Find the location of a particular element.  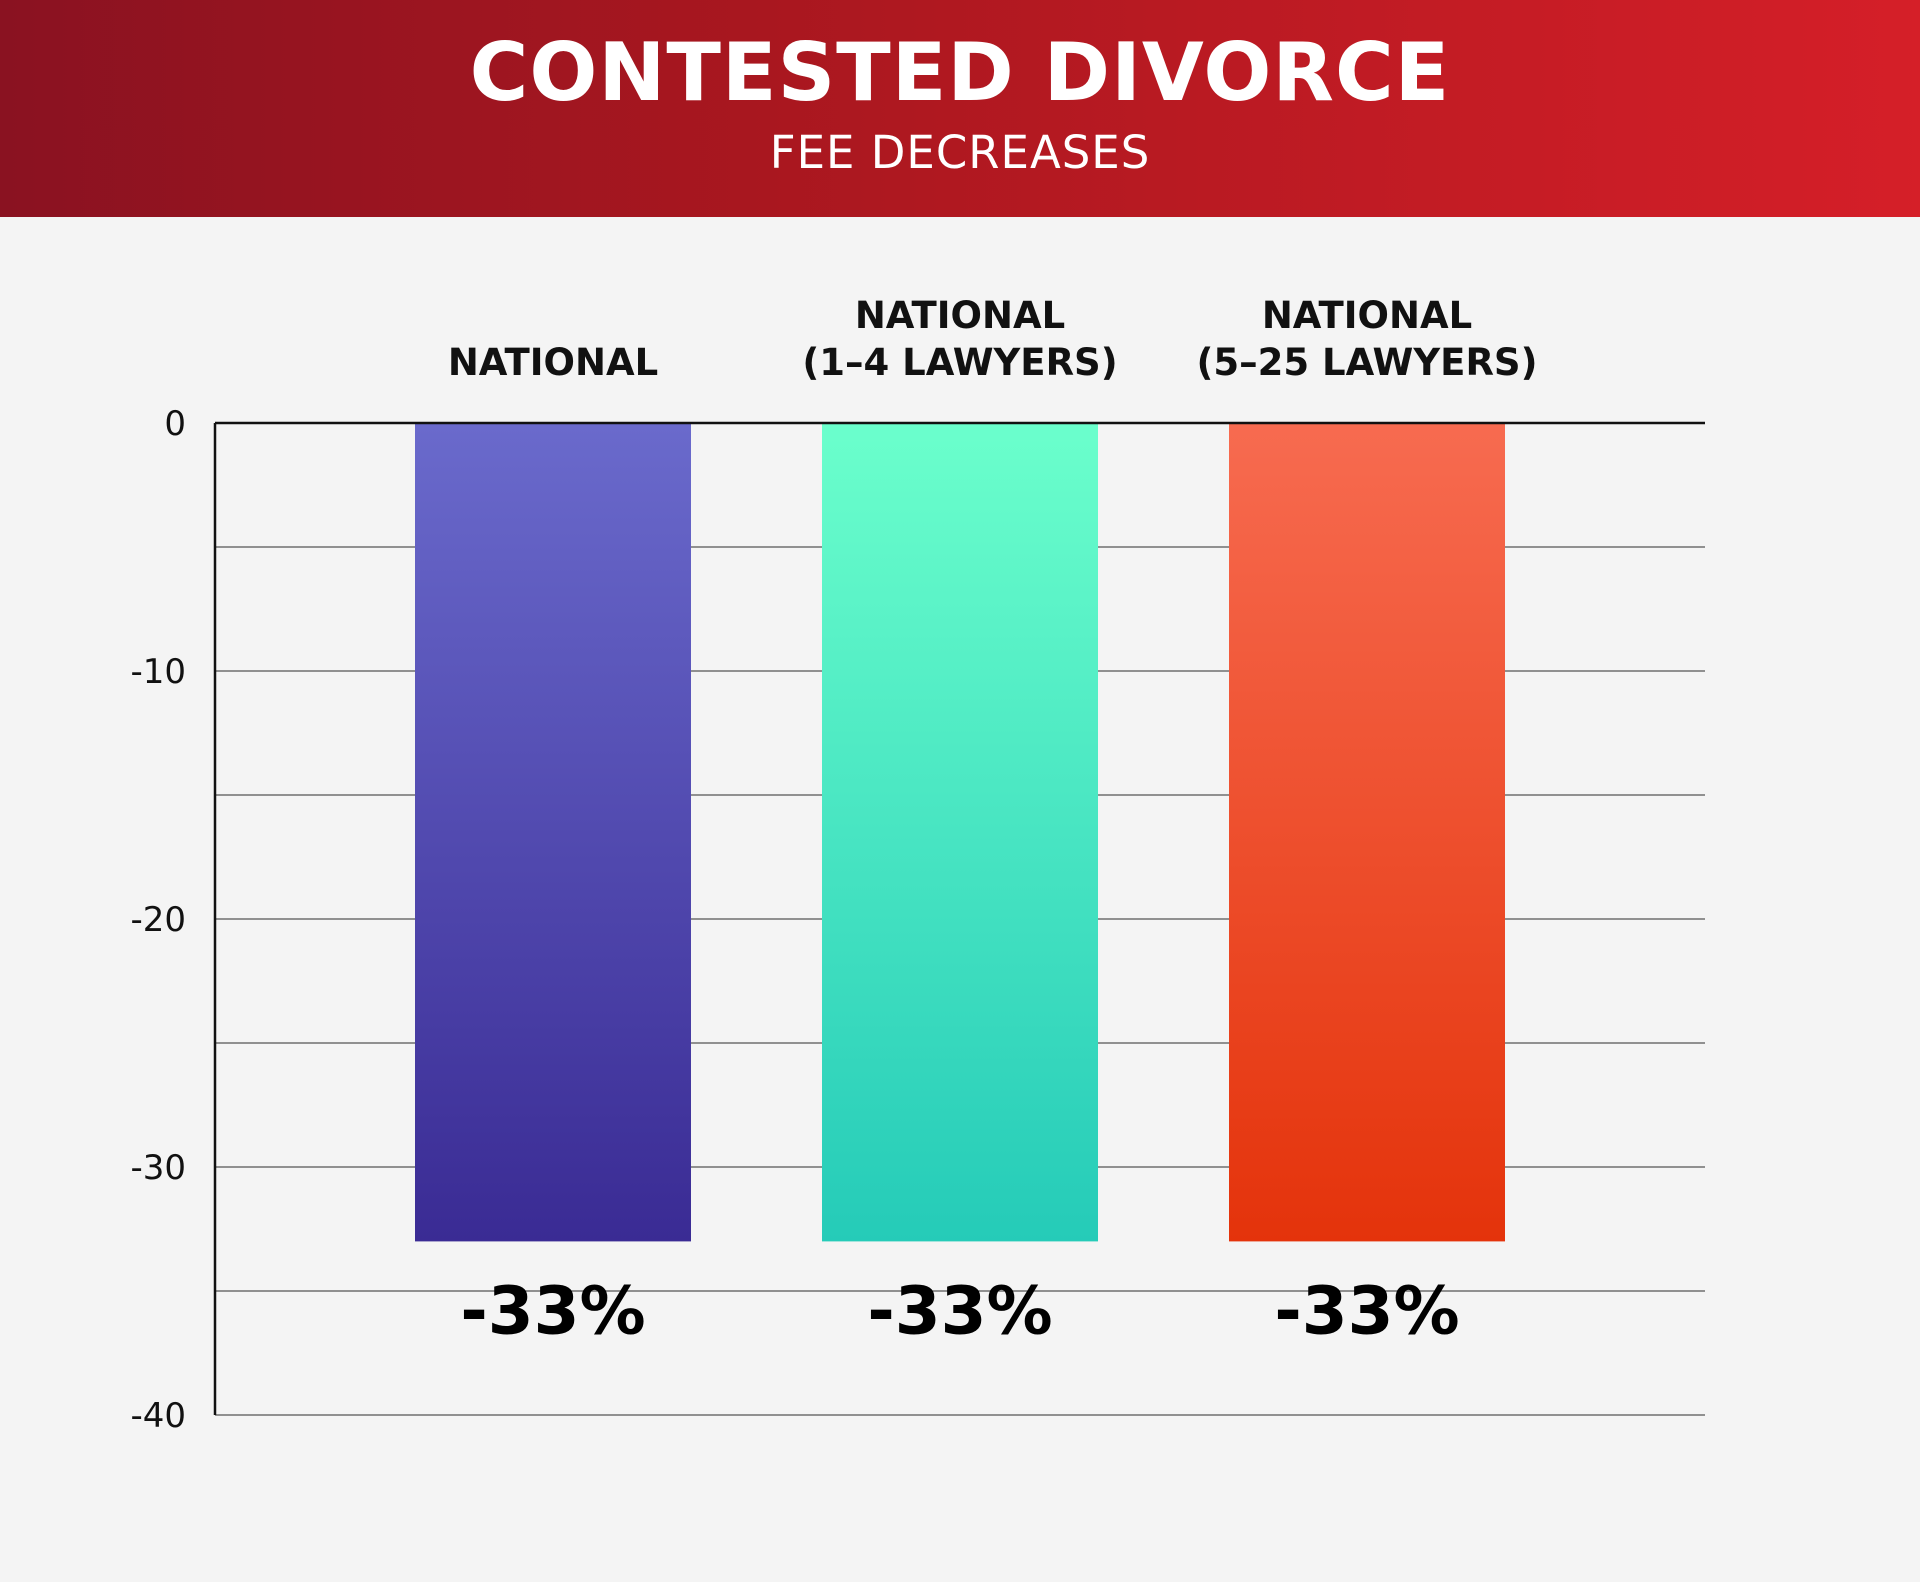

category-label: (1–4 LAWYERS) is located at coordinates (959, 362).